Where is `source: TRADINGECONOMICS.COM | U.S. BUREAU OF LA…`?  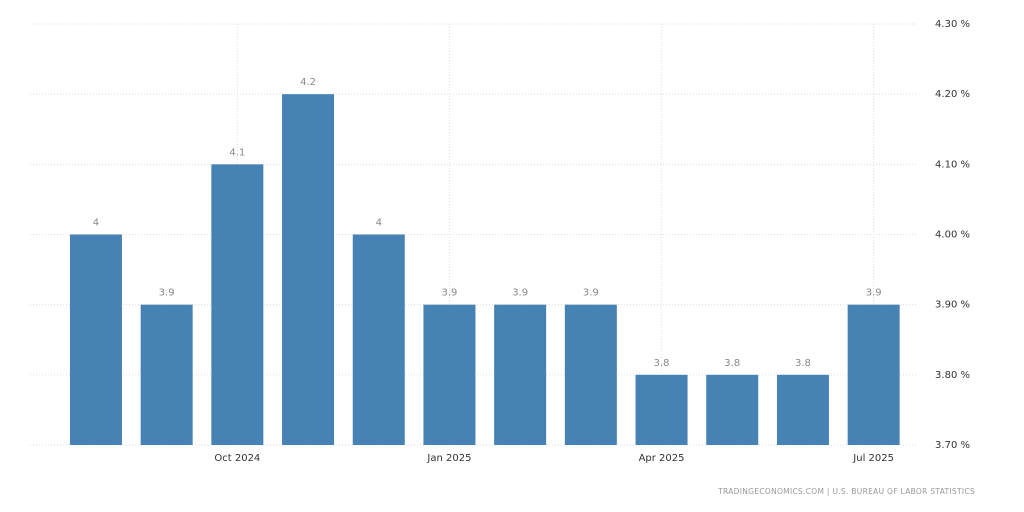
source: TRADINGECONOMICS.COM | U.S. BUREAU OF LA… is located at coordinates (846, 491).